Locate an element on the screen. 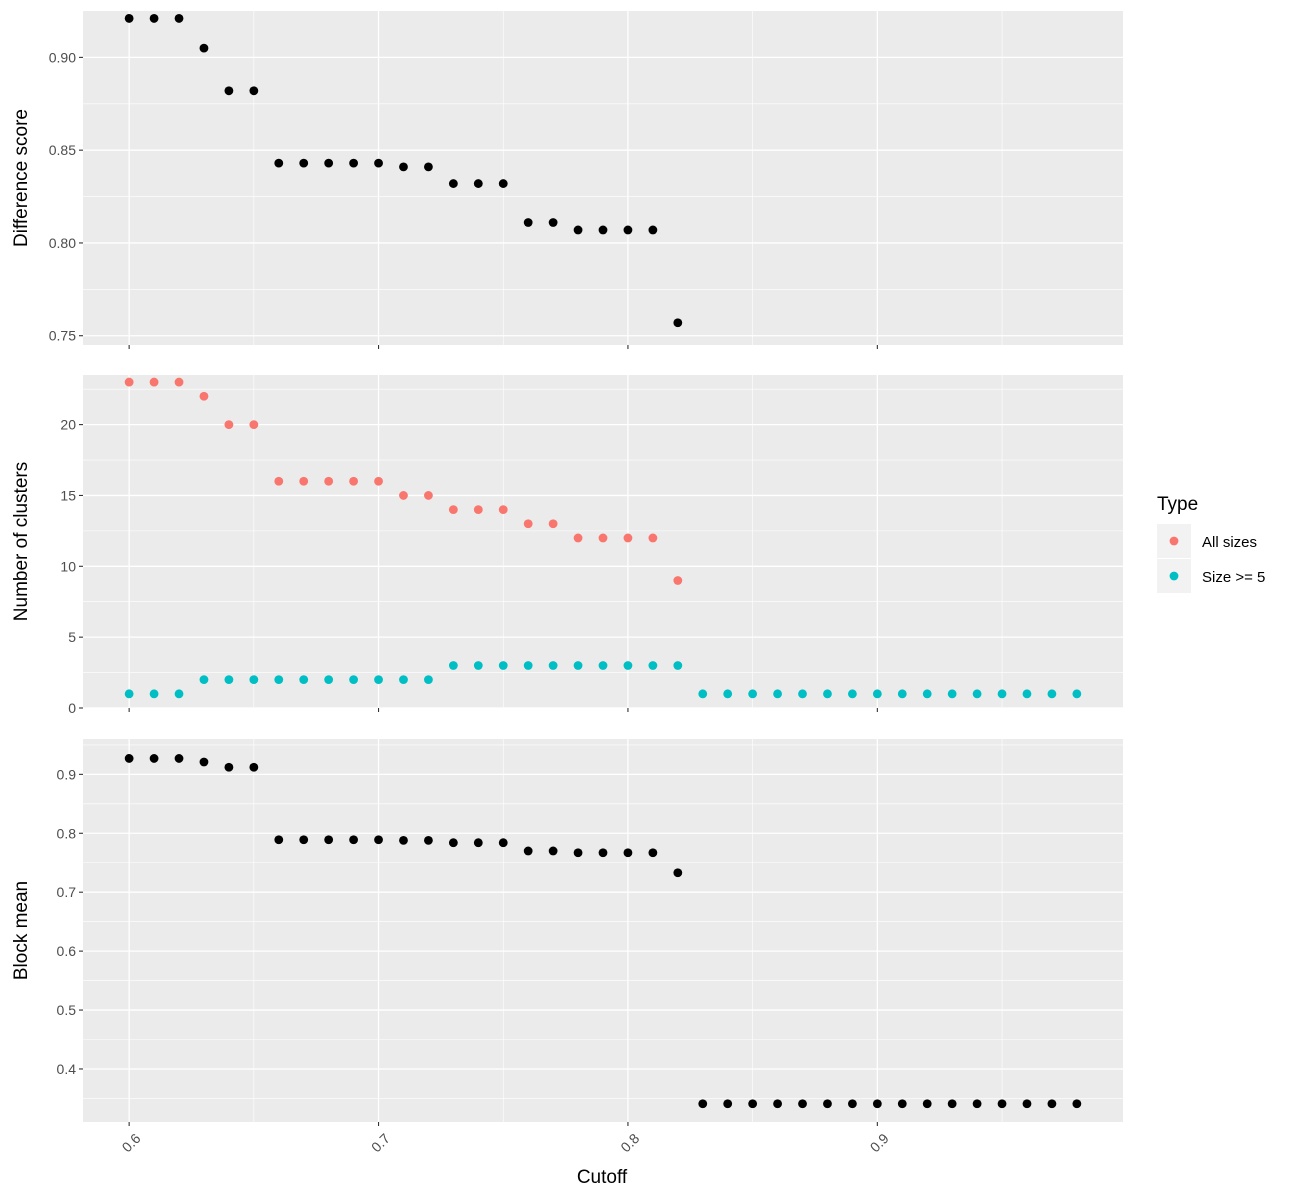 This screenshot has width=1300, height=1200. y-tick-label: 0 is located at coordinates (72, 708).